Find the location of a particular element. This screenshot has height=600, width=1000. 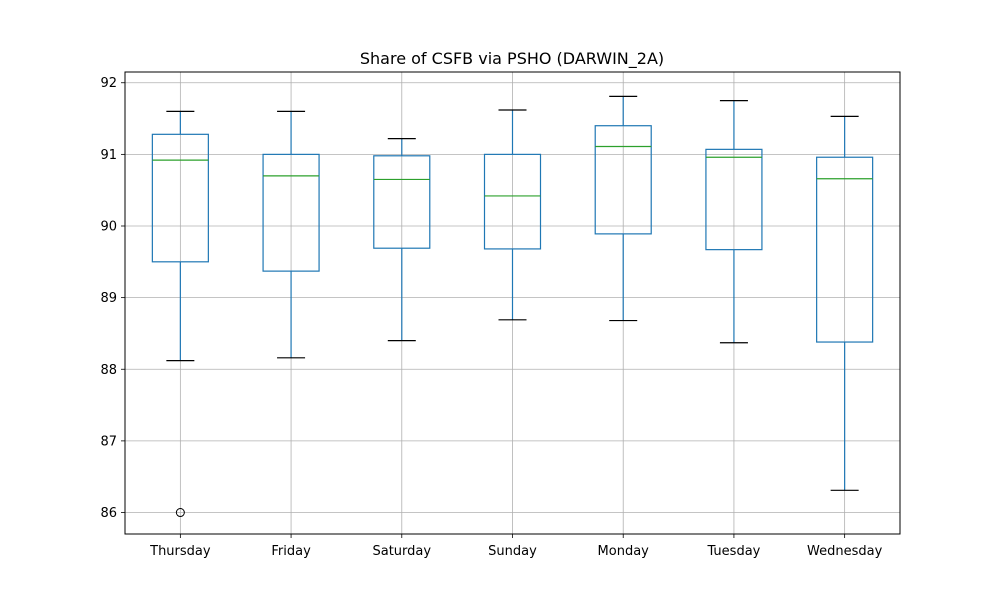

x-tick-label: Wednesday is located at coordinates (845, 551).